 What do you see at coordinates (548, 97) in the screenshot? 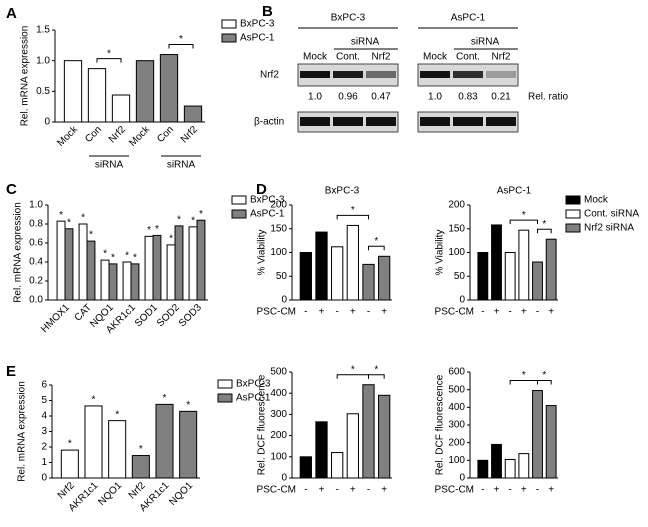
I see `ratio-label: Rel. ratio` at bounding box center [548, 97].